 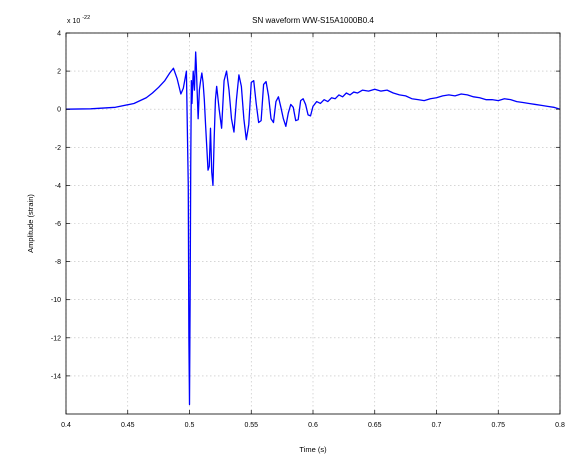 What do you see at coordinates (313, 425) in the screenshot?
I see `x-tick-label: 0.6` at bounding box center [313, 425].